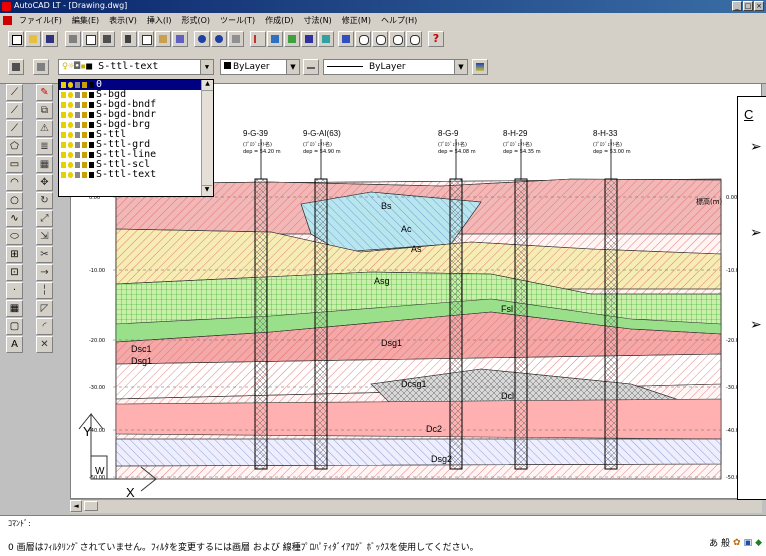 This screenshot has width=766, height=556. What do you see at coordinates (311, 67) in the screenshot?
I see `linetype-manager-icon` at bounding box center [311, 67].